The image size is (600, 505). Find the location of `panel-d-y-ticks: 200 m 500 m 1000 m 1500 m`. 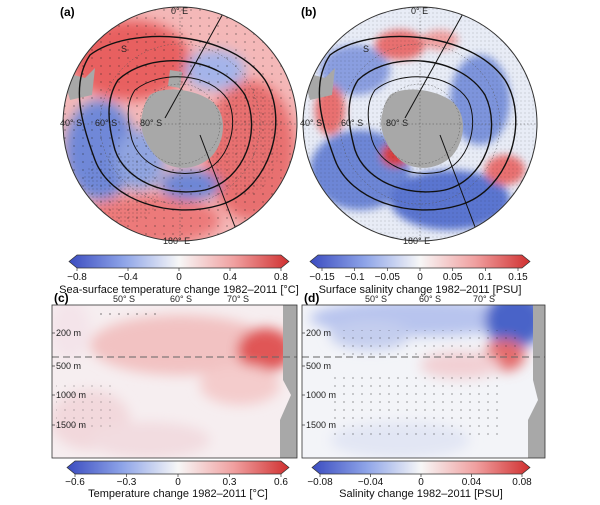

panel-d-y-ticks: 200 m 500 m 1000 m 1500 m is located at coordinates (319, 379).